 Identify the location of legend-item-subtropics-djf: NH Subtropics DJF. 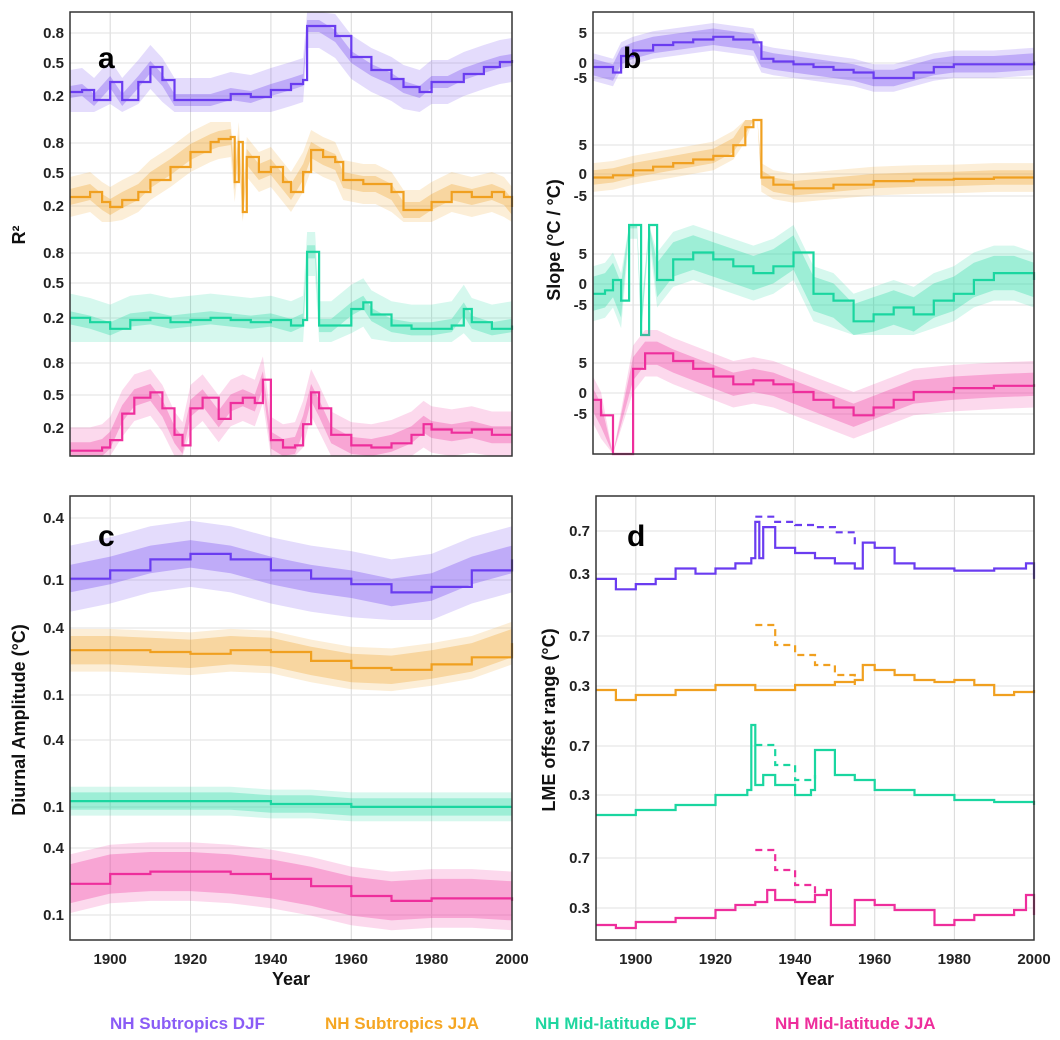
(187, 1023).